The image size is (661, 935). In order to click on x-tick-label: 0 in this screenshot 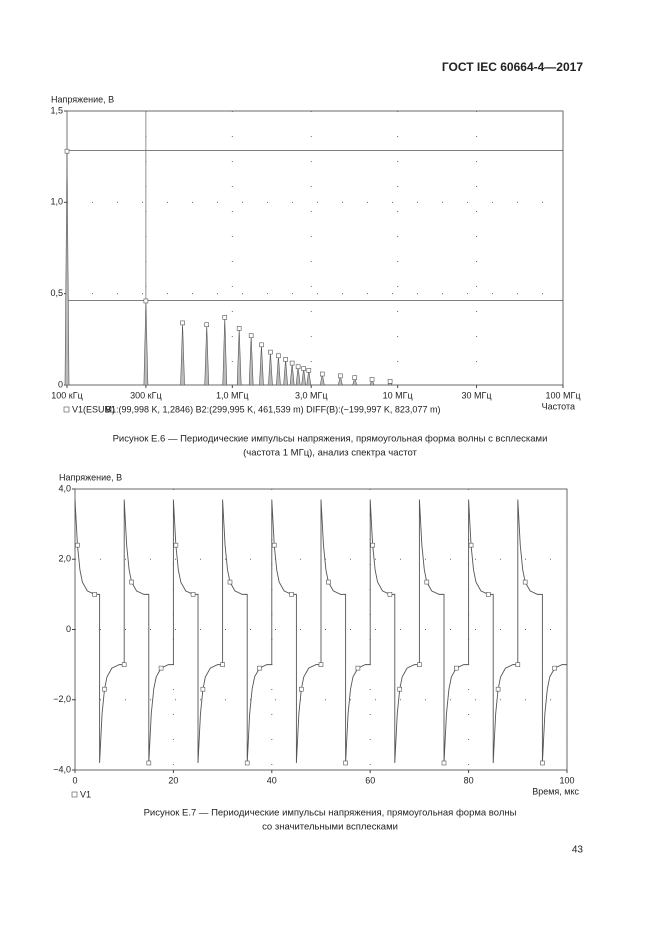, I will do `click(74, 780)`.